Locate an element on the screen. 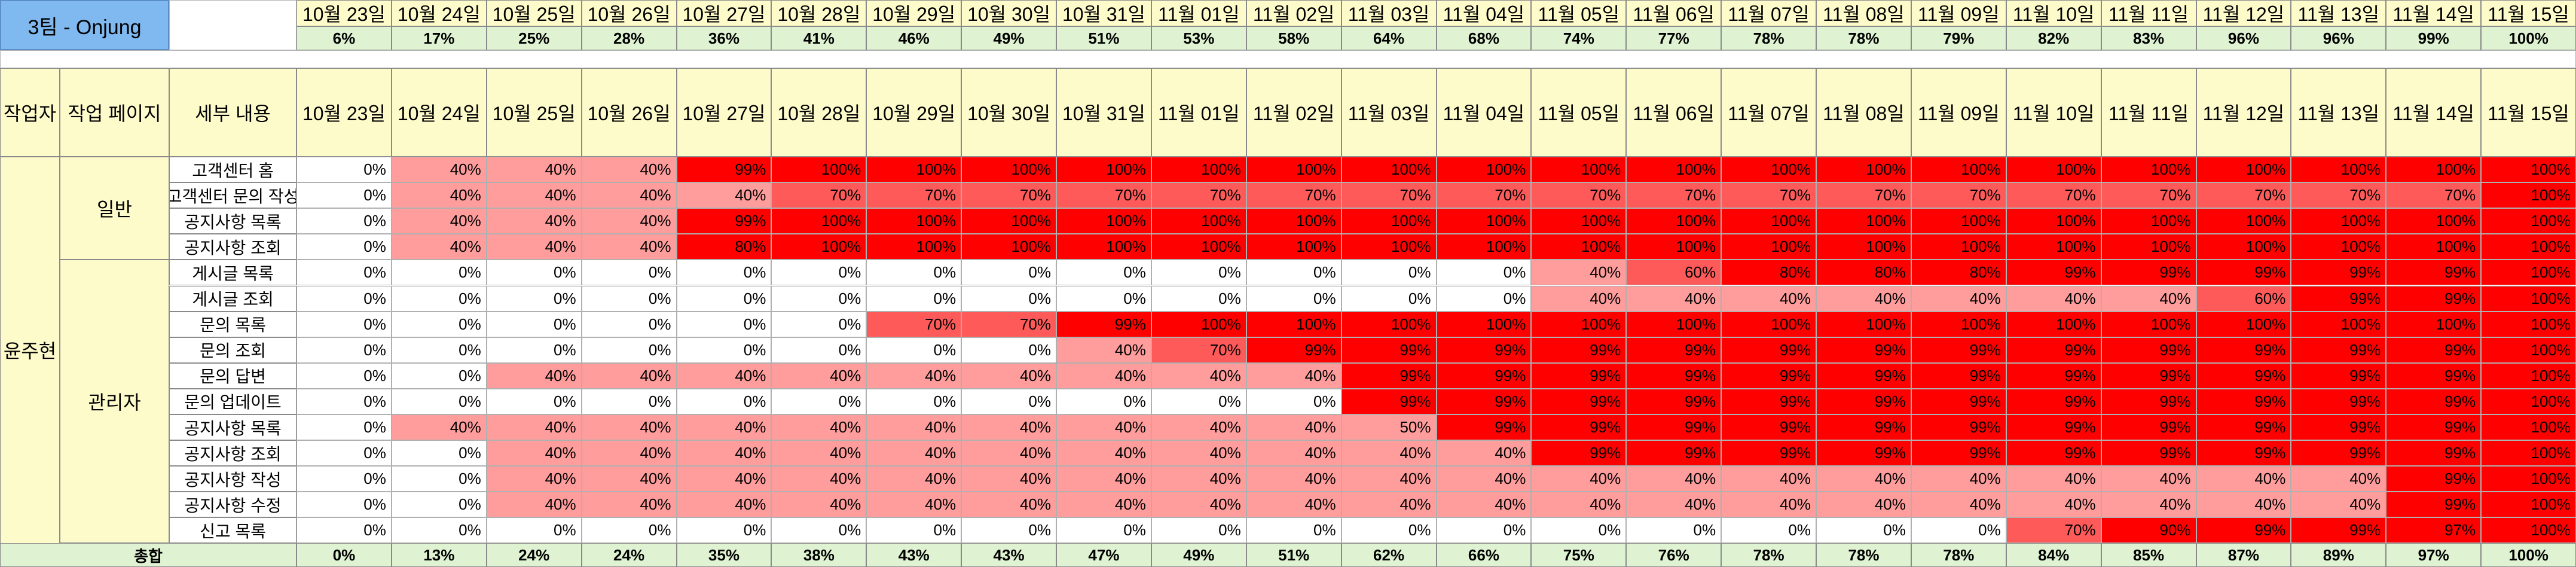  date-header: 11월 07일 is located at coordinates (1768, 112).